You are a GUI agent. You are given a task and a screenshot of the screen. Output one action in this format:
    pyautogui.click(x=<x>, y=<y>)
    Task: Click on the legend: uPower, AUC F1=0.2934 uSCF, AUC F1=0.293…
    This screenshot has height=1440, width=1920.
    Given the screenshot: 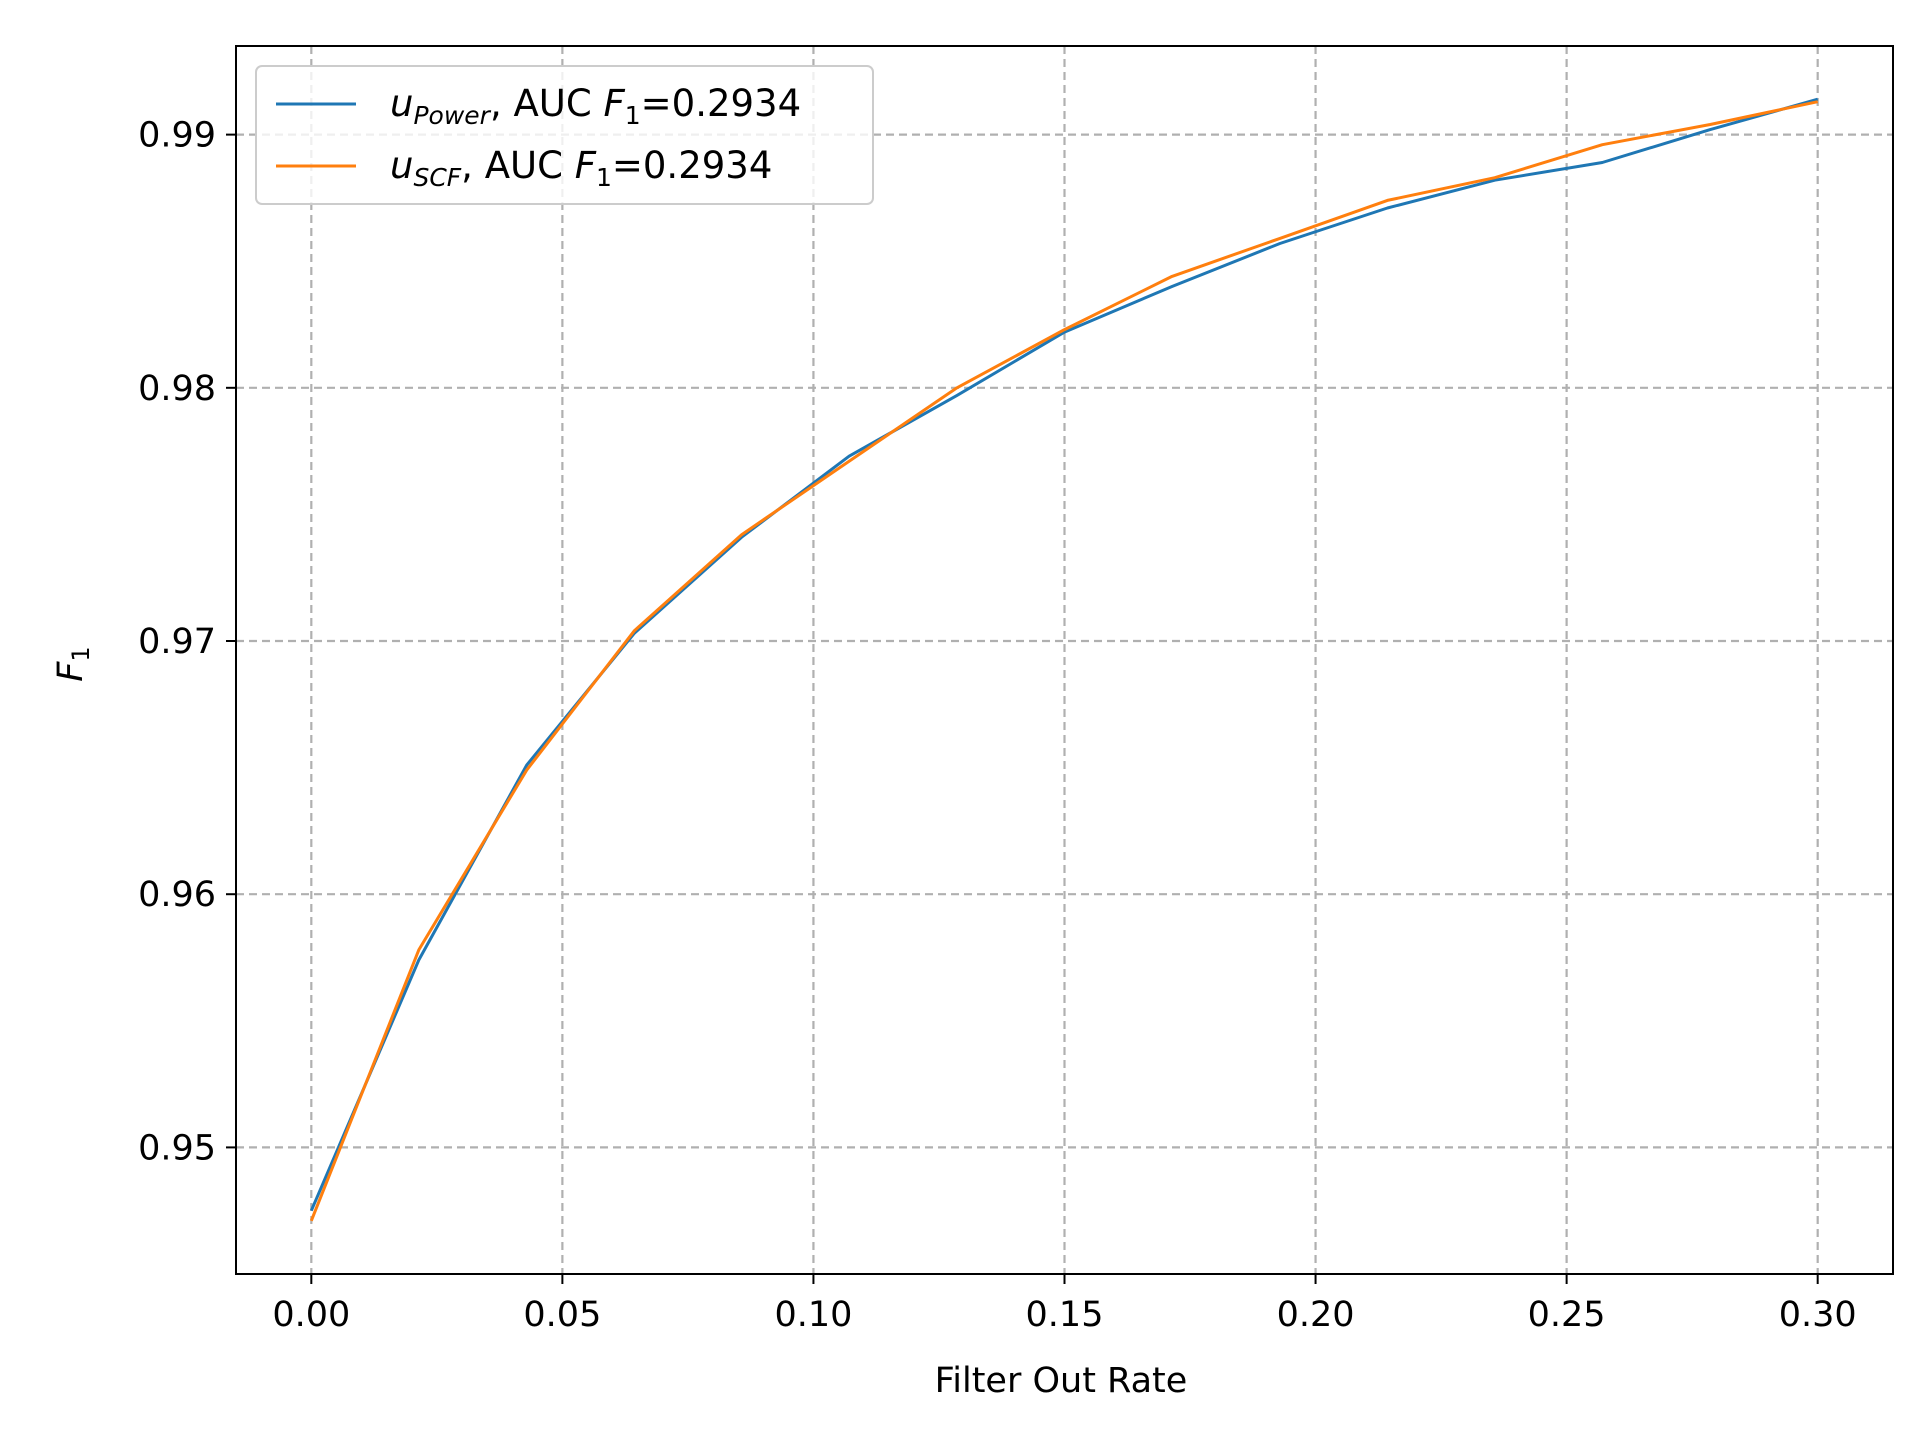 What is the action you would take?
    pyautogui.click(x=564, y=135)
    